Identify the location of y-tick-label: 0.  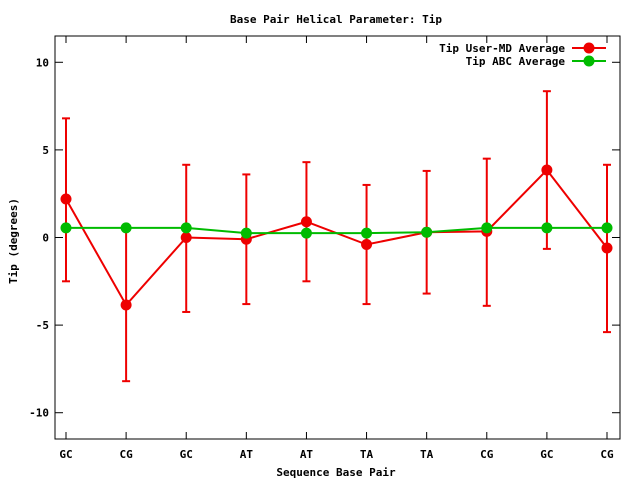
(45, 238).